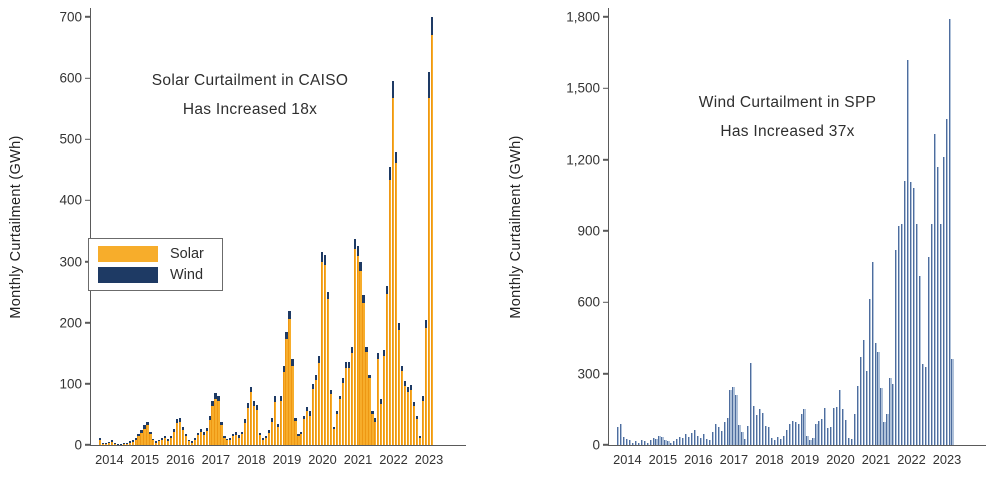 This screenshot has height=483, width=1000. What do you see at coordinates (663, 459) in the screenshot?
I see `x-tick-label: 2015` at bounding box center [663, 459].